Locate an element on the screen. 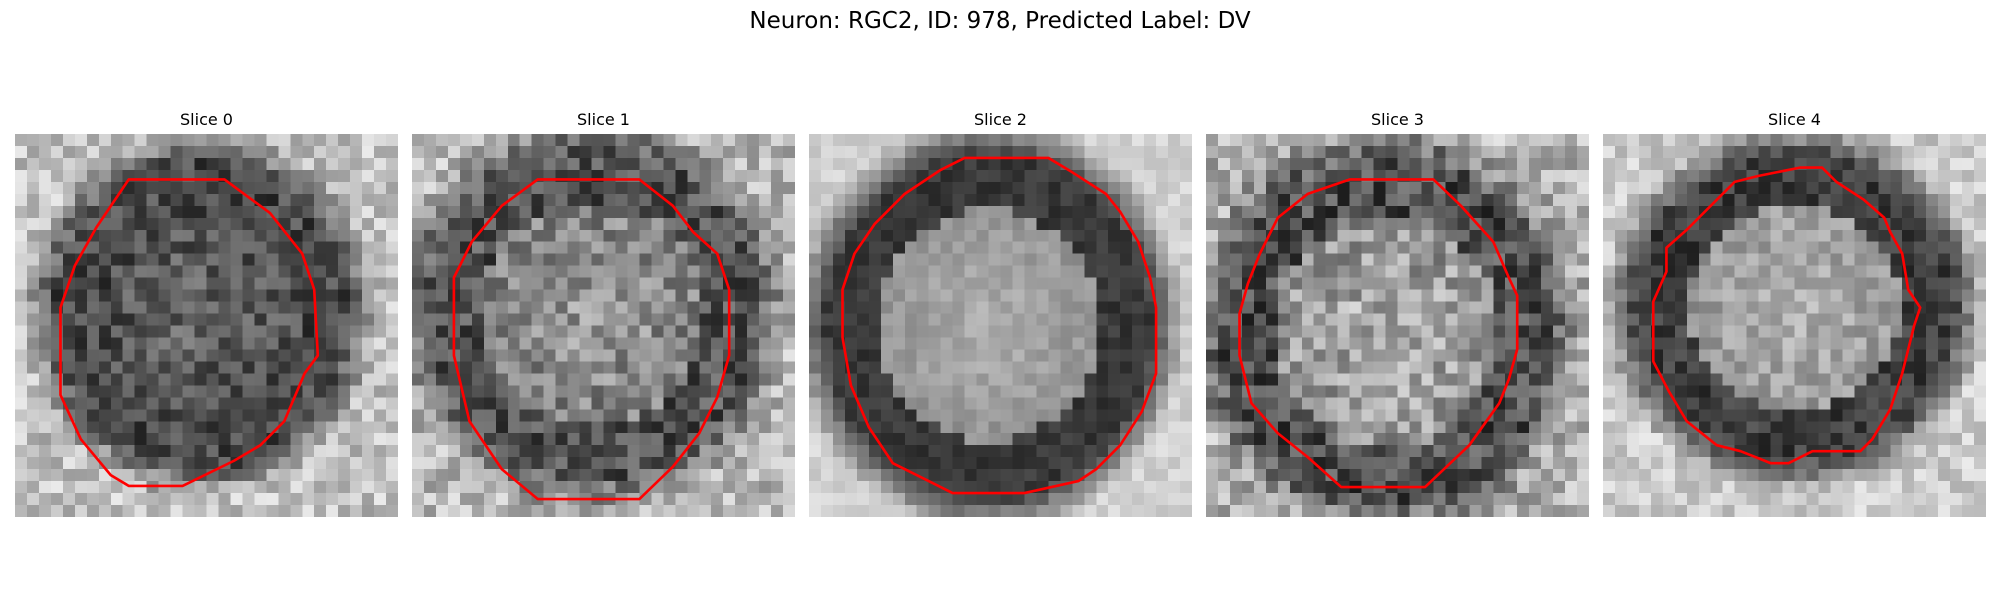 The height and width of the screenshot is (600, 2000). slice-panel-3: Slice 3 is located at coordinates (1397, 313).